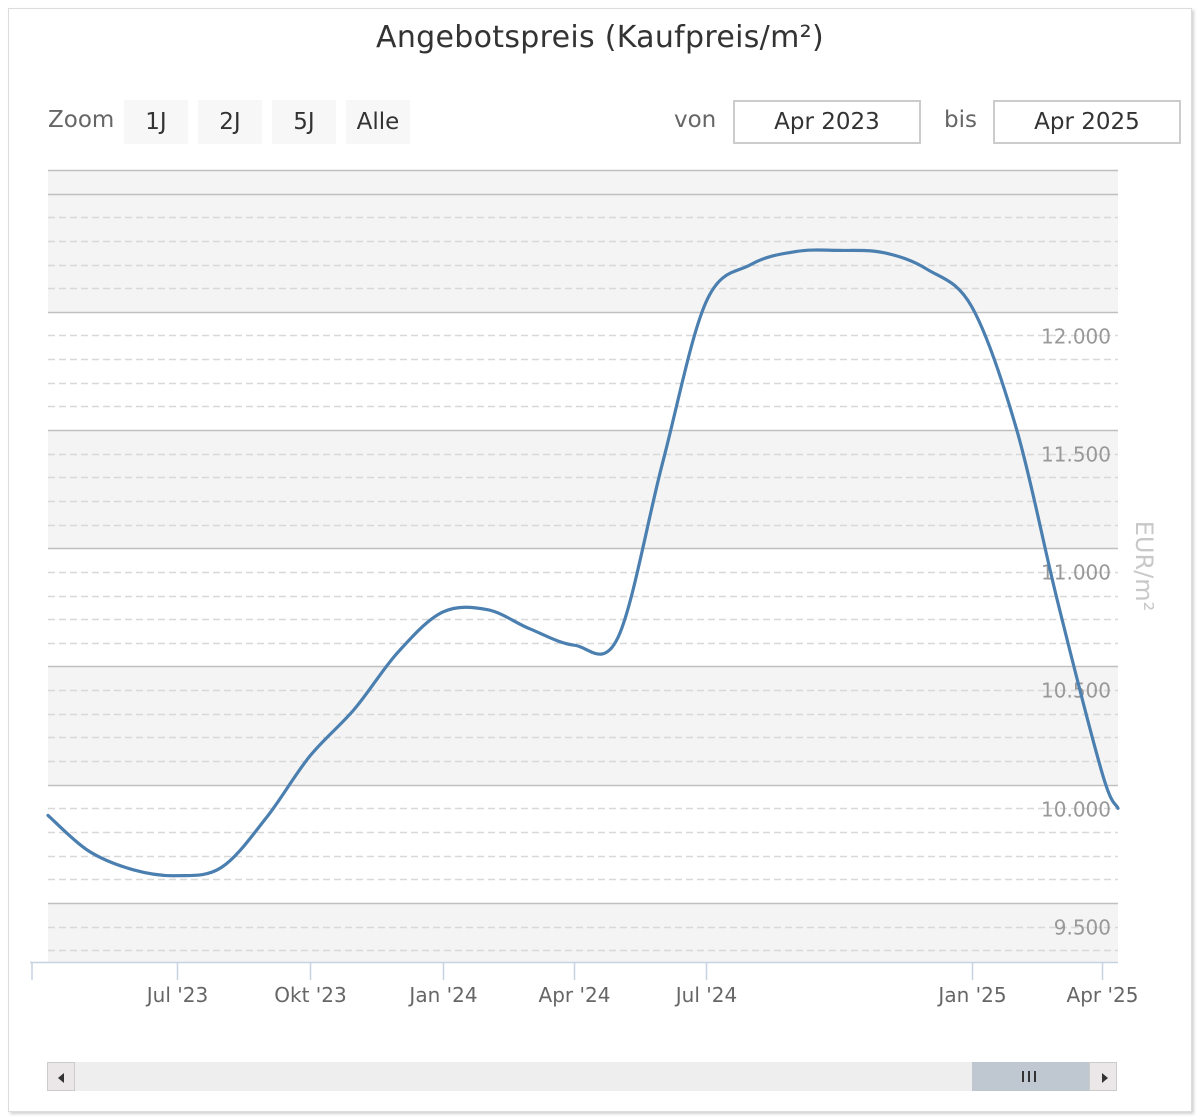 This screenshot has width=1200, height=1120. Describe the element at coordinates (695, 120) in the screenshot. I see `range-from-label: von` at that location.